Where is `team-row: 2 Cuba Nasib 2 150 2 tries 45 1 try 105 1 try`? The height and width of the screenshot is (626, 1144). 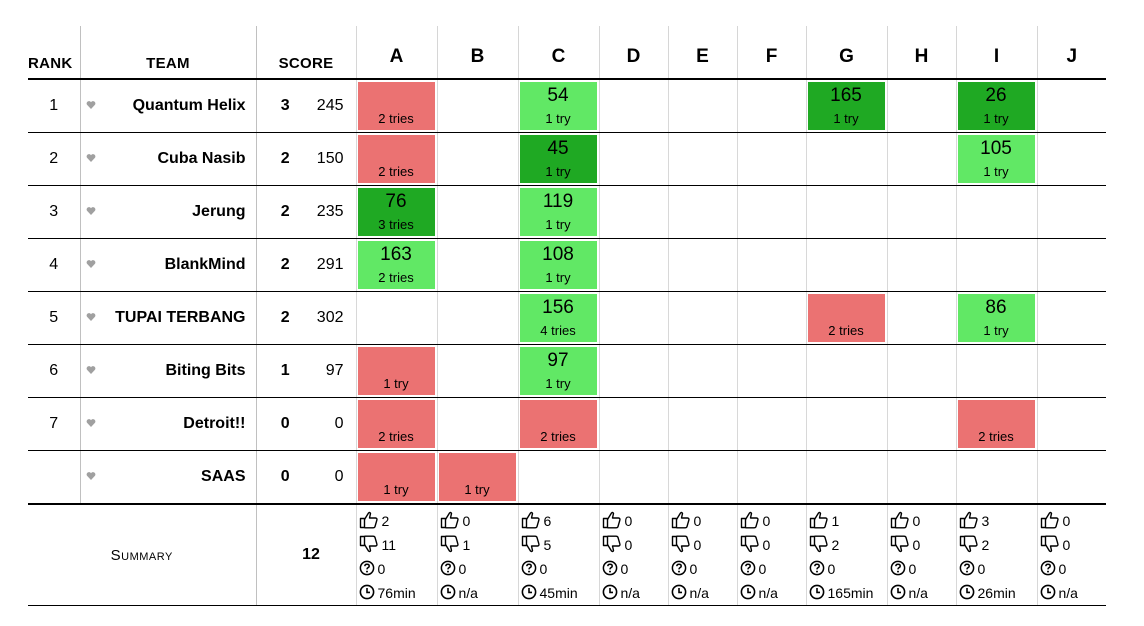 team-row: 2 Cuba Nasib 2 150 2 tries 45 1 try 105 1 try is located at coordinates (567, 159).